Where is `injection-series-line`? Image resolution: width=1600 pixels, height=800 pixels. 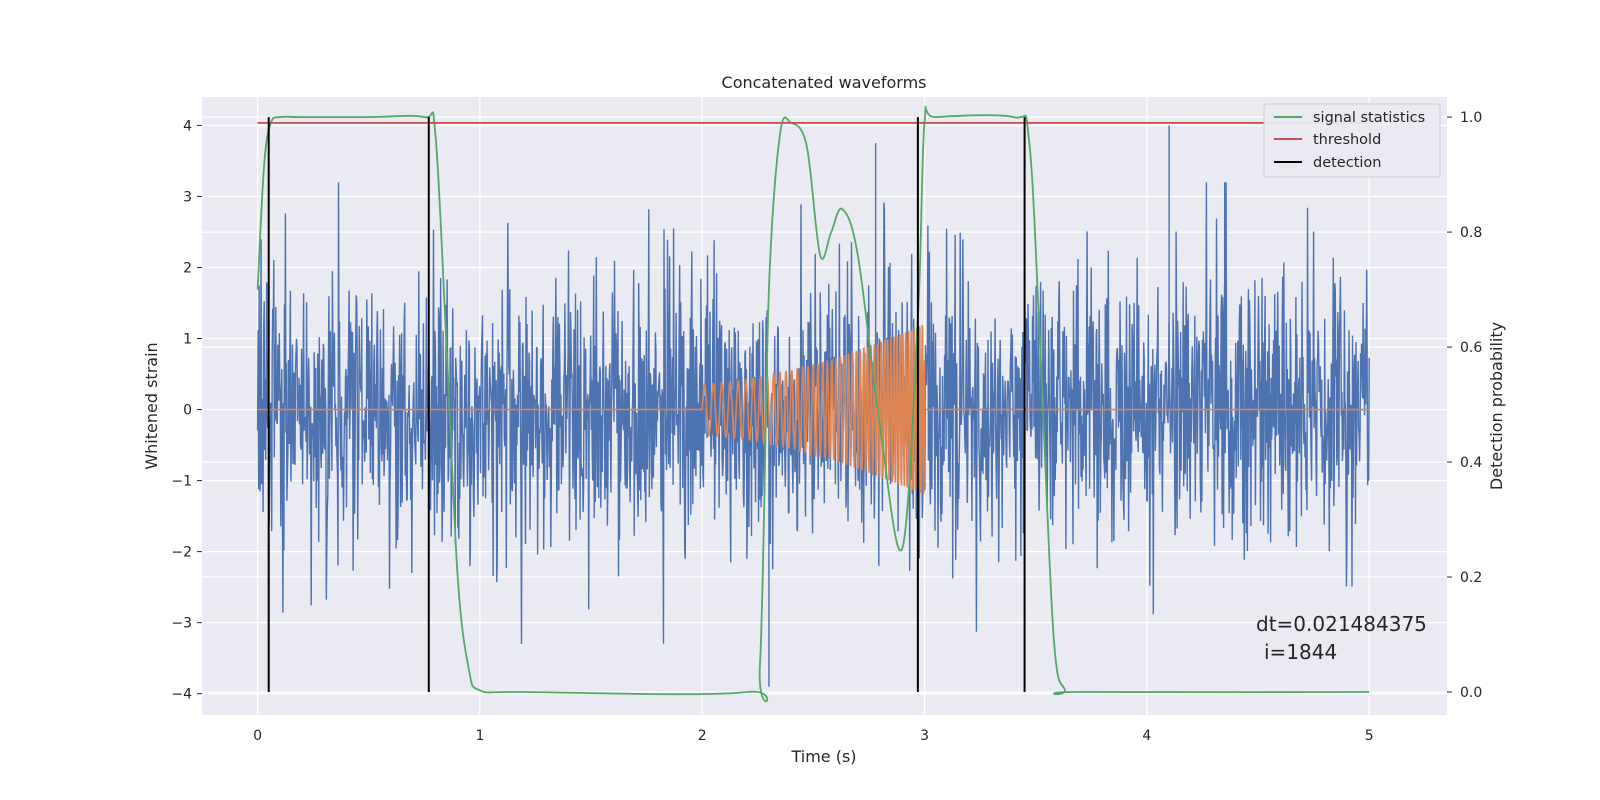
injection-series-line is located at coordinates (813, 410).